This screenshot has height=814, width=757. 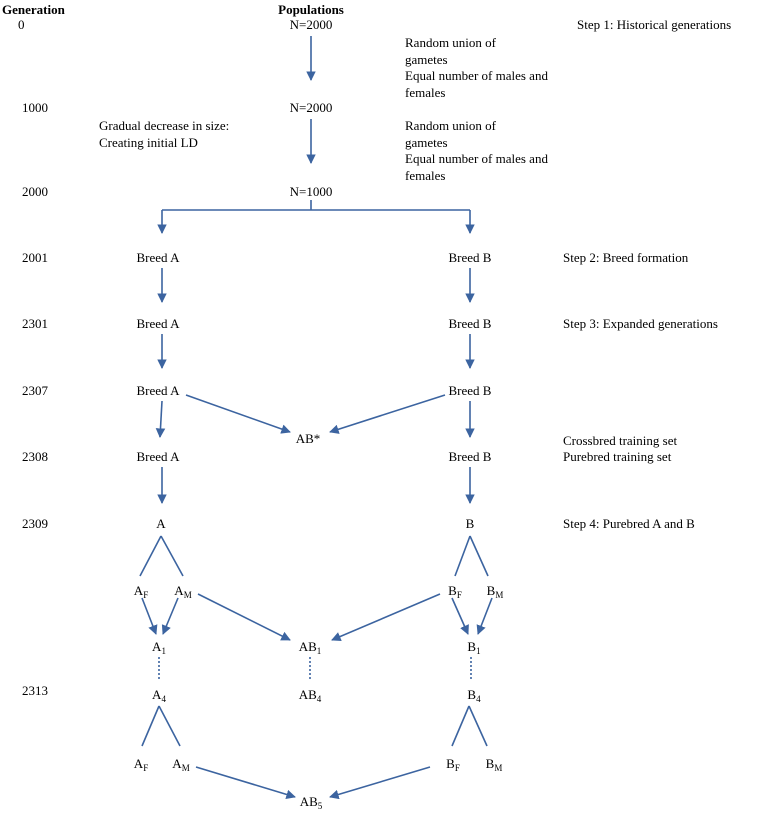 I want to click on purebred-training-label: Purebred training set, so click(x=617, y=456).